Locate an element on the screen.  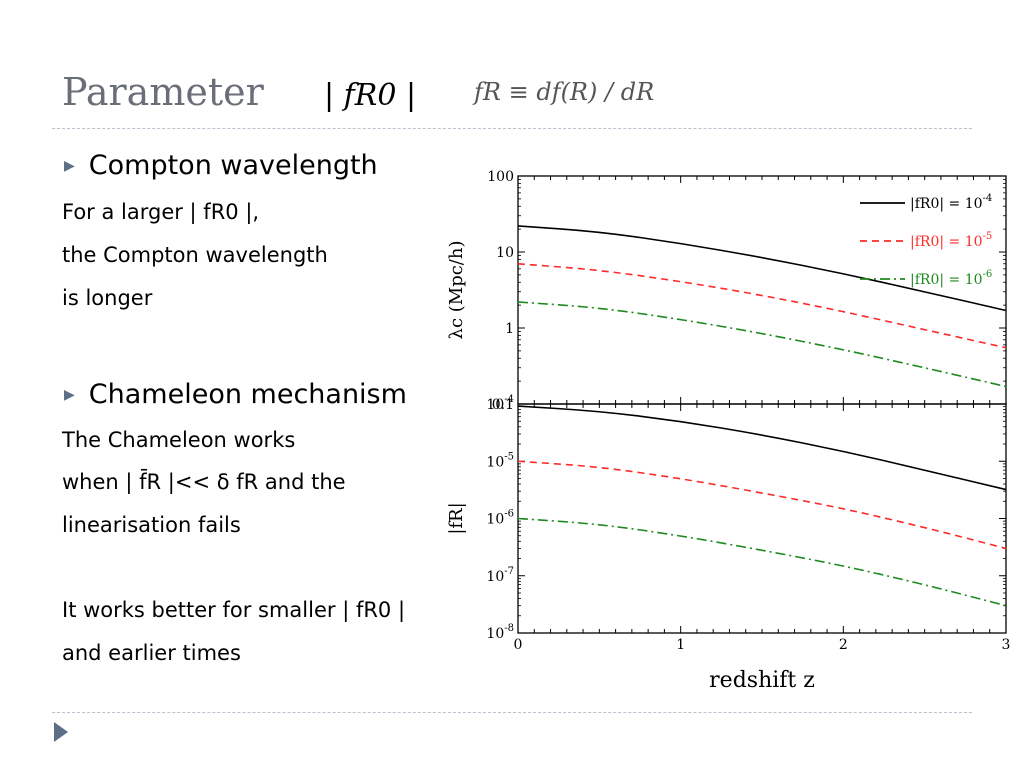
bullet-heading: Compton wavelength is located at coordinates (233, 165).